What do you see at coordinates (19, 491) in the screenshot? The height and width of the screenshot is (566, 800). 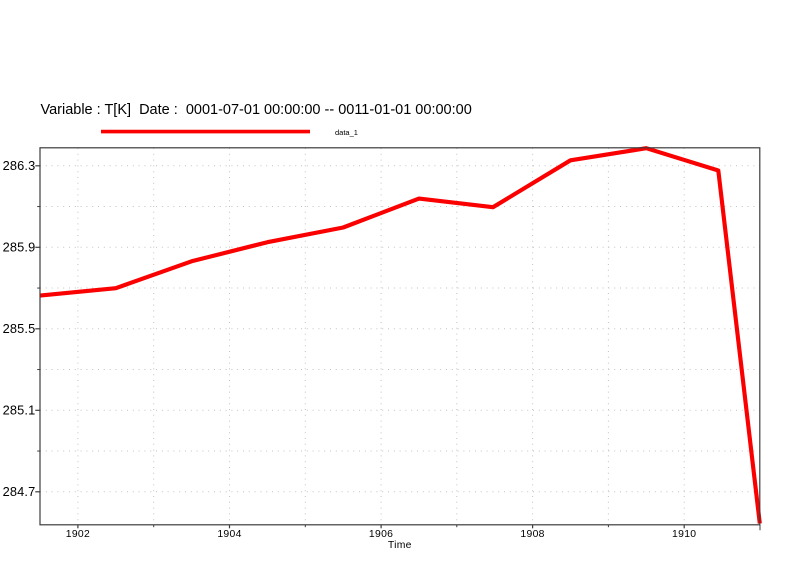 I see `svg-text: 284.7` at bounding box center [19, 491].